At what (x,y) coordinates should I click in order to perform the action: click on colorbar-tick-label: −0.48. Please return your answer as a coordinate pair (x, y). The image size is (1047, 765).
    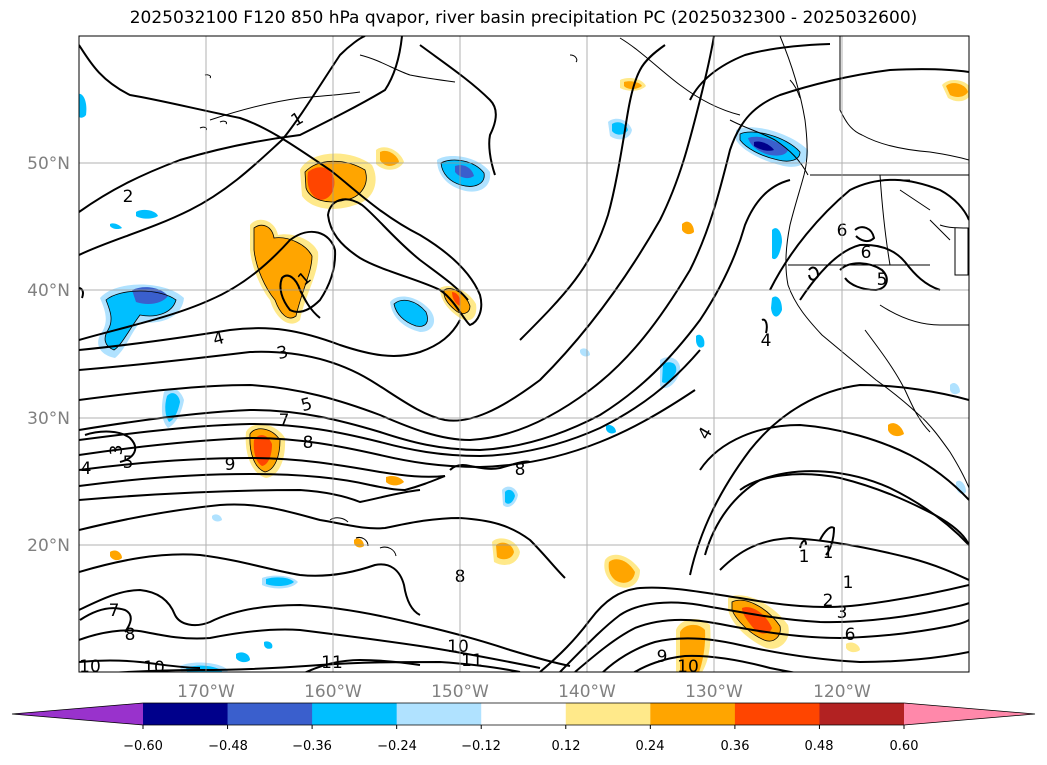
    Looking at the image, I should click on (228, 746).